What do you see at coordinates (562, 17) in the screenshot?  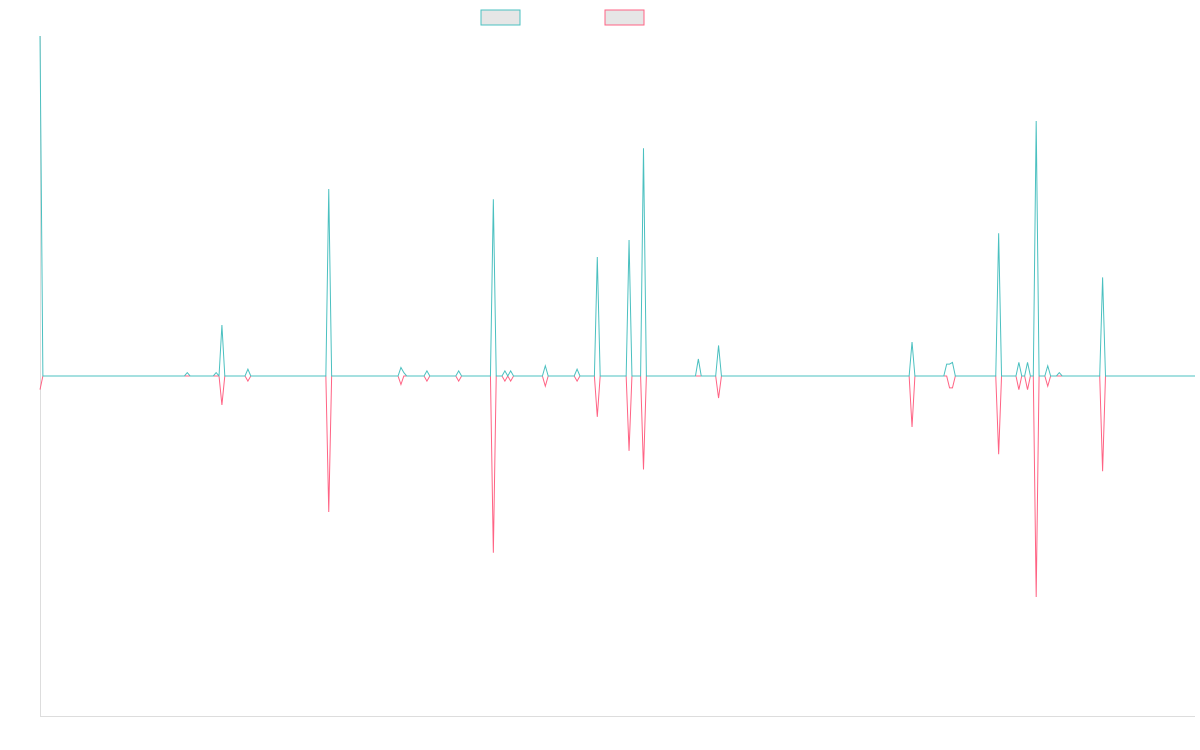 I see `legend` at bounding box center [562, 17].